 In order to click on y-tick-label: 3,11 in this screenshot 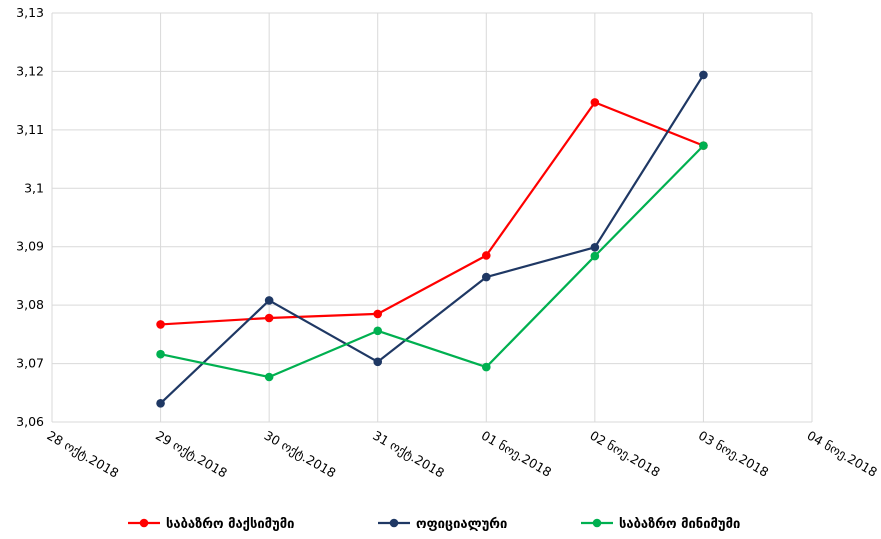, I will do `click(30, 129)`.